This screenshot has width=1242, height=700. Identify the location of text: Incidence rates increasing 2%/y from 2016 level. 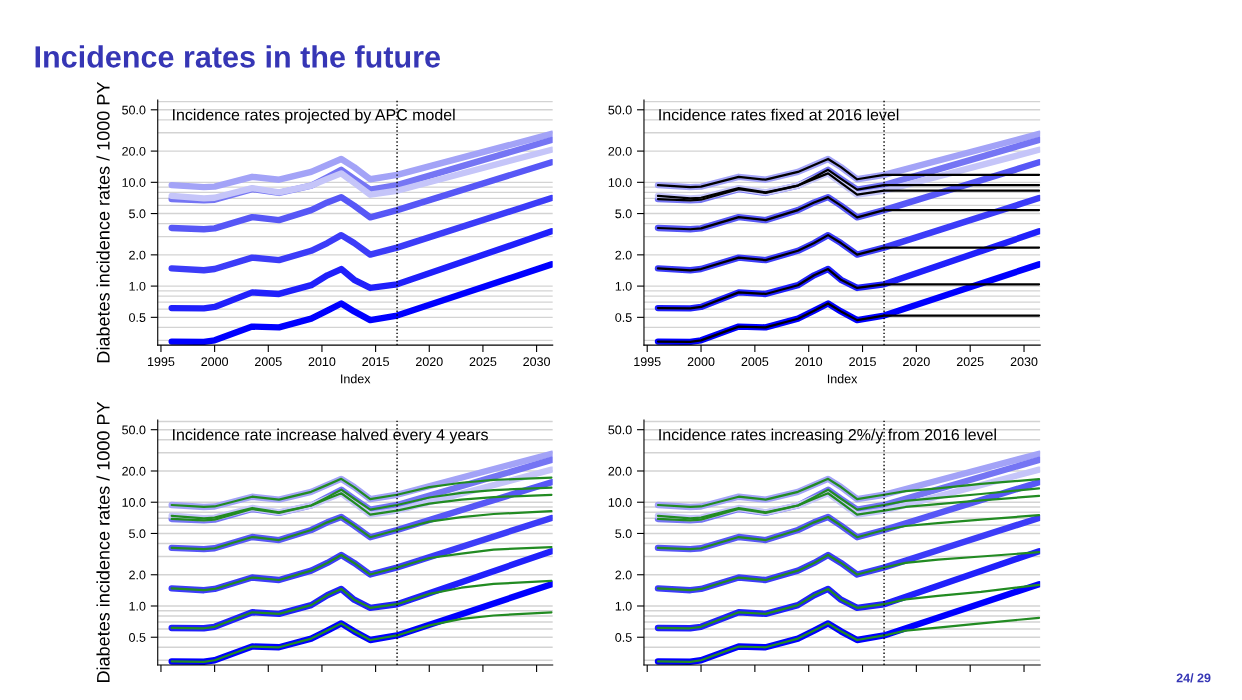
(827, 436).